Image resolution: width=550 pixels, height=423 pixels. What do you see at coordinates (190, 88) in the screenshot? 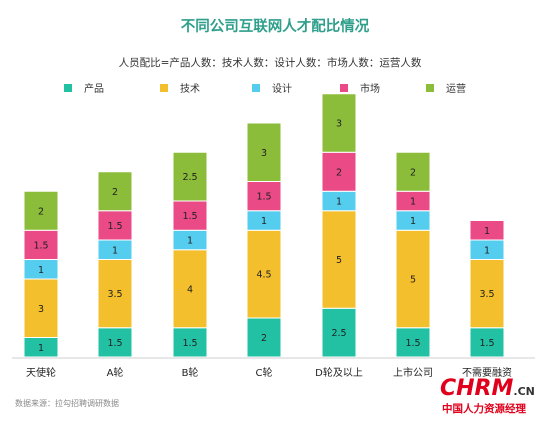
I see `legend-label: 技术` at bounding box center [190, 88].